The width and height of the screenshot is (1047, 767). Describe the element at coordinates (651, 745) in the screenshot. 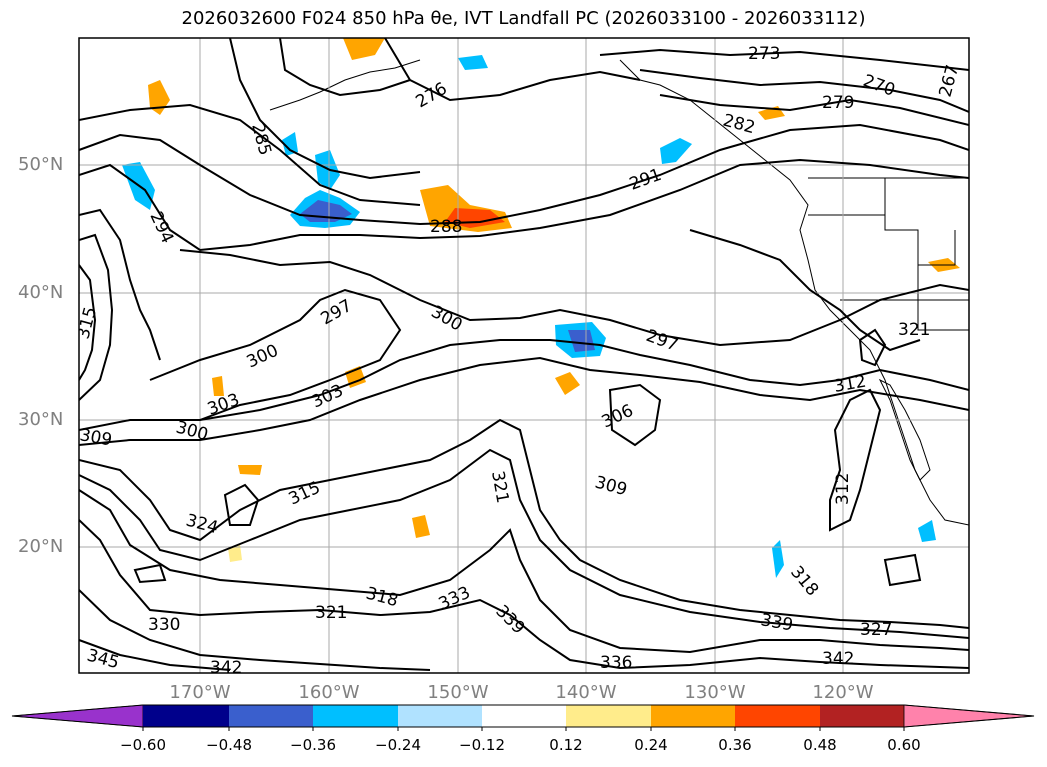

I see `colorbar-tick-label: 0.24` at that location.